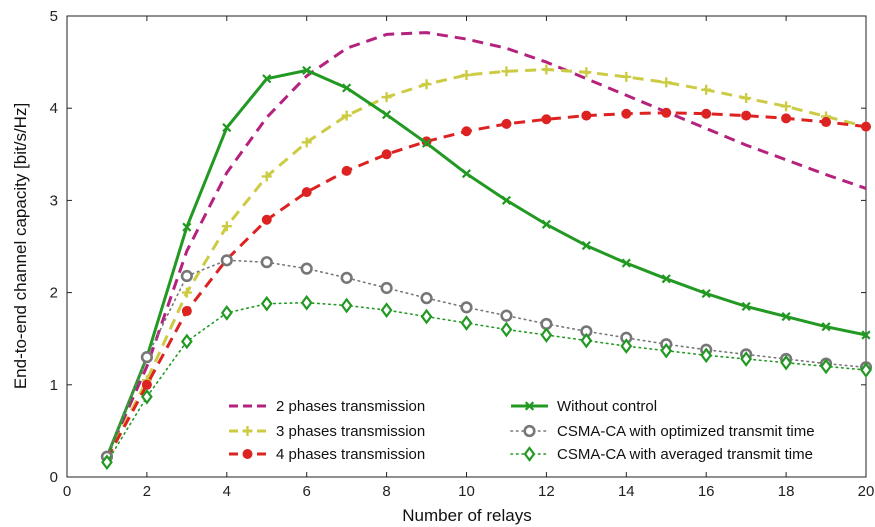  Describe the element at coordinates (54, 385) in the screenshot. I see `y-tick-label: 1` at that location.